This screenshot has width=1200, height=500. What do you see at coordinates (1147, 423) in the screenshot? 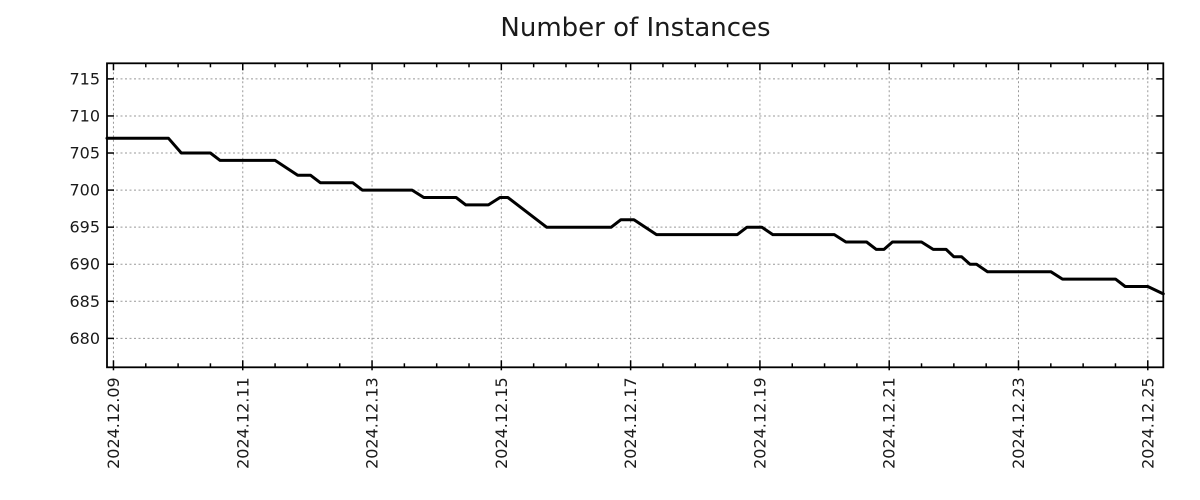
I see `x-axis-tick-label: 2024.12.25` at bounding box center [1147, 423].